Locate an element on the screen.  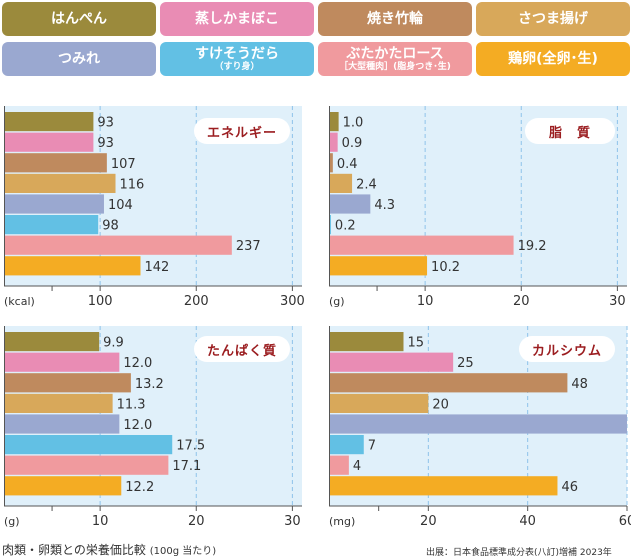
tick-label: 200 is located at coordinates (196, 301).